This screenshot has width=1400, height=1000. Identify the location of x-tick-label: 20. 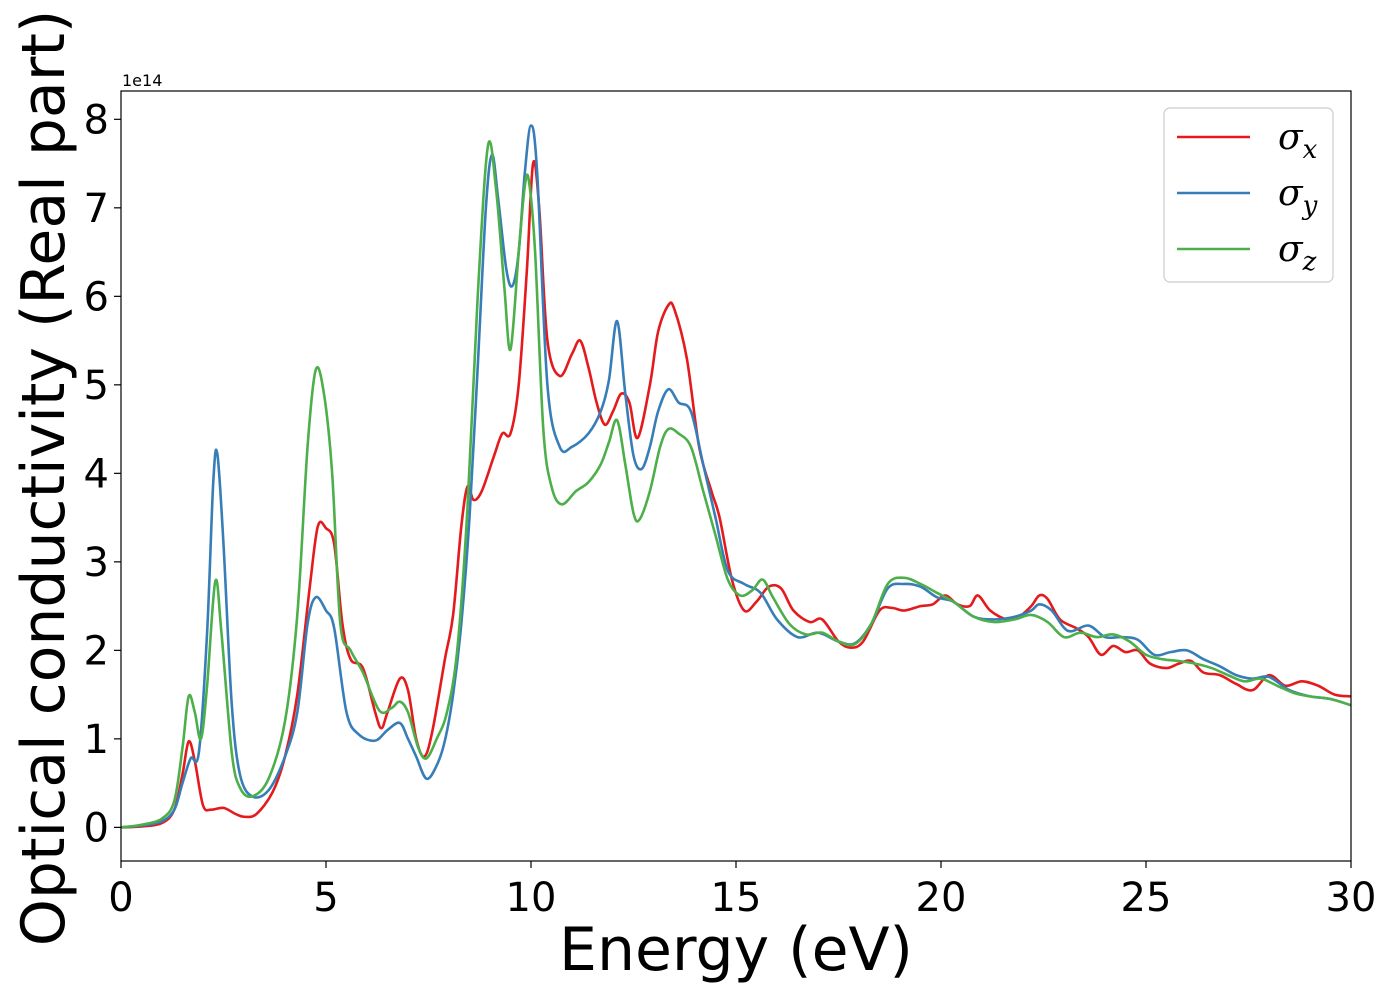
(941, 898).